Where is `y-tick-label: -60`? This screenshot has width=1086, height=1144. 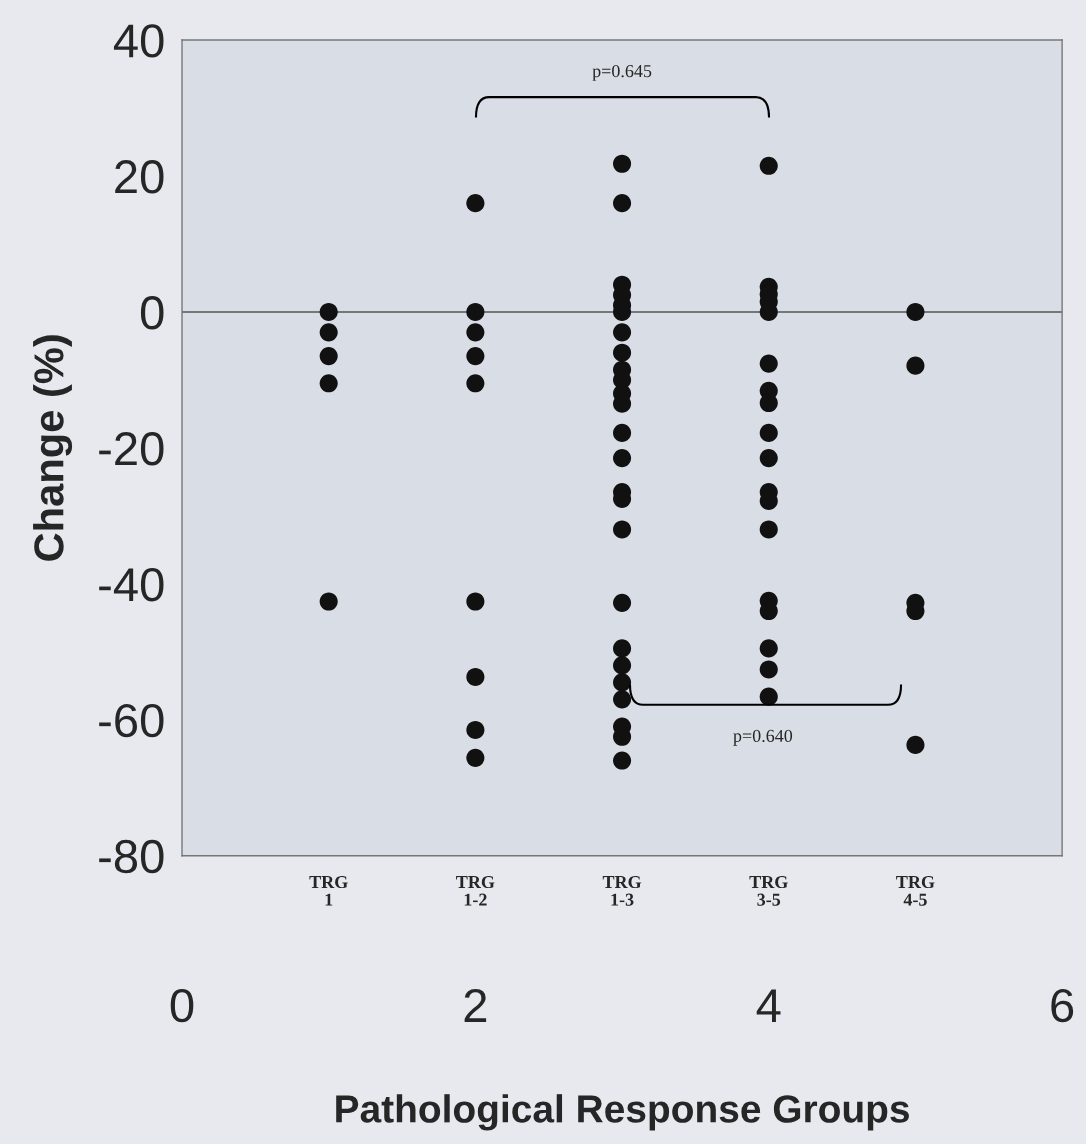 y-tick-label: -60 is located at coordinates (131, 720).